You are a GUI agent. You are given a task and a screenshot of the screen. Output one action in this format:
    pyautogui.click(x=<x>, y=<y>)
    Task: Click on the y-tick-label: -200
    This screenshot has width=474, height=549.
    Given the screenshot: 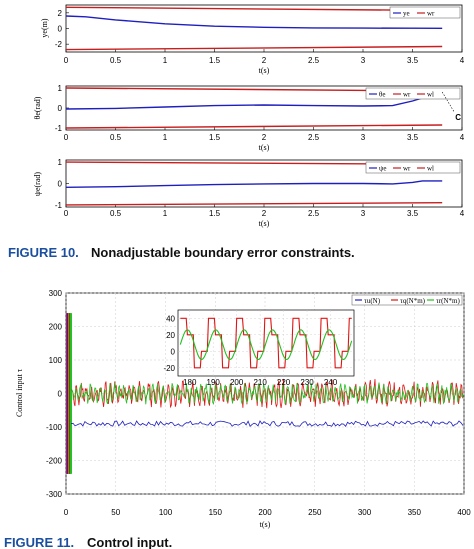 What is the action you would take?
    pyautogui.click(x=54, y=461)
    